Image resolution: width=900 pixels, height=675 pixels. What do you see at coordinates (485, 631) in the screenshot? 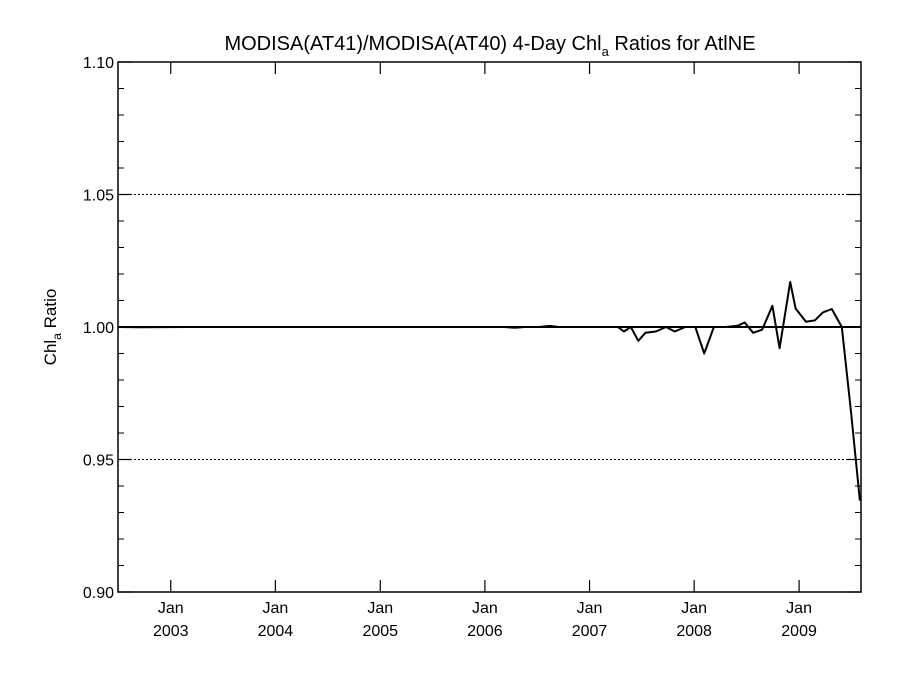
I see `x-tick-label-year: 2006` at bounding box center [485, 631].